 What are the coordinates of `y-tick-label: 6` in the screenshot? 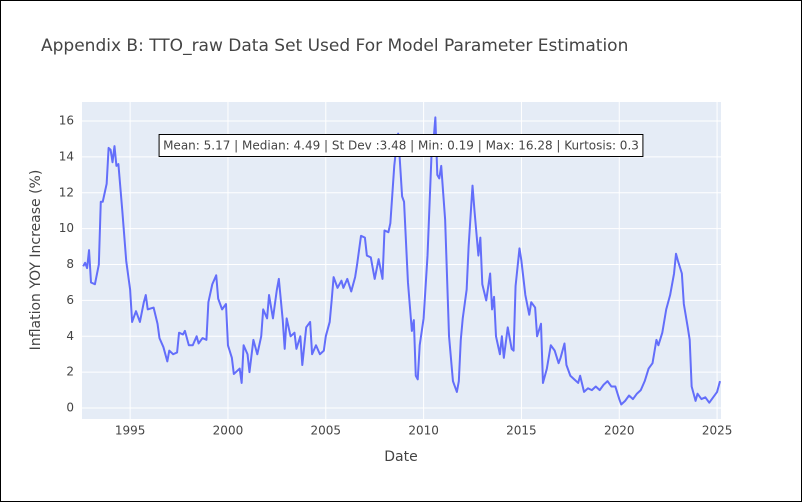 It's located at (70, 300).